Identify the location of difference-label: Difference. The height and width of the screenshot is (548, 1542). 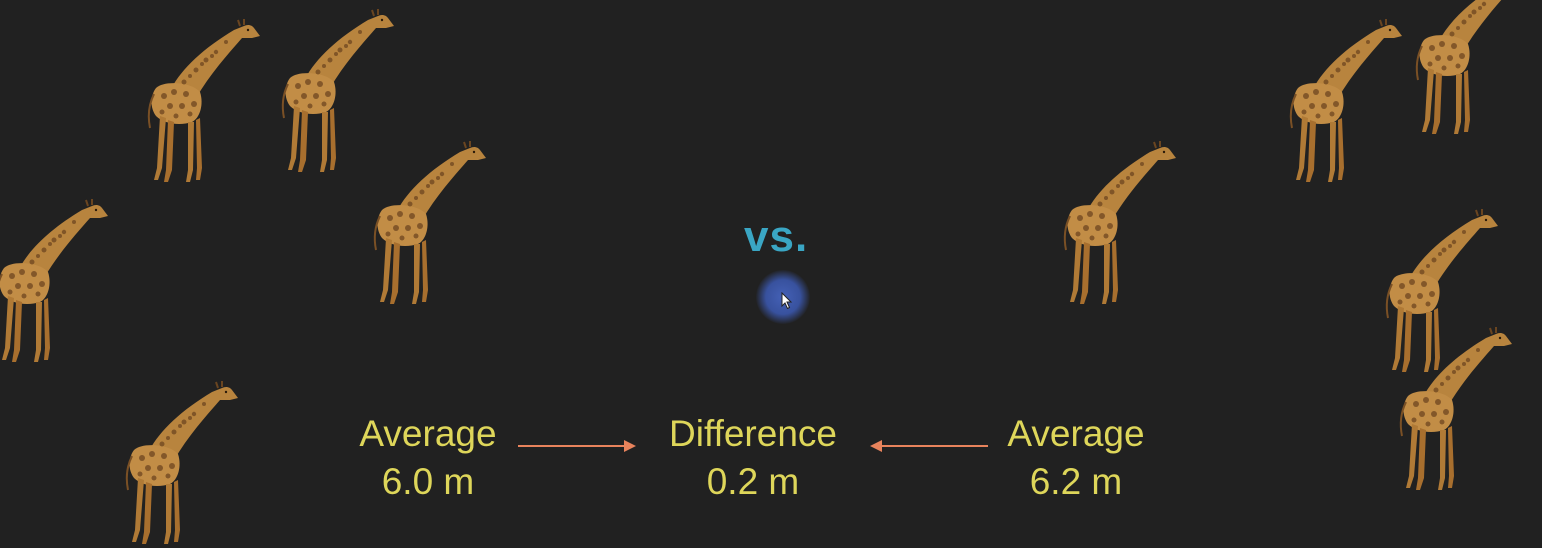
(753, 433).